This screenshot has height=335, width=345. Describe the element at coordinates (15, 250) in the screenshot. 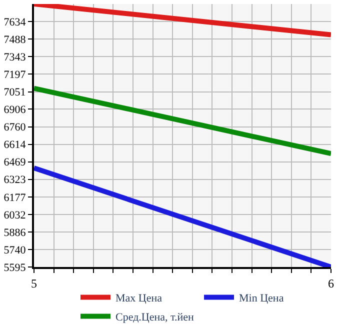

I see `y-tick-label: 5740` at that location.